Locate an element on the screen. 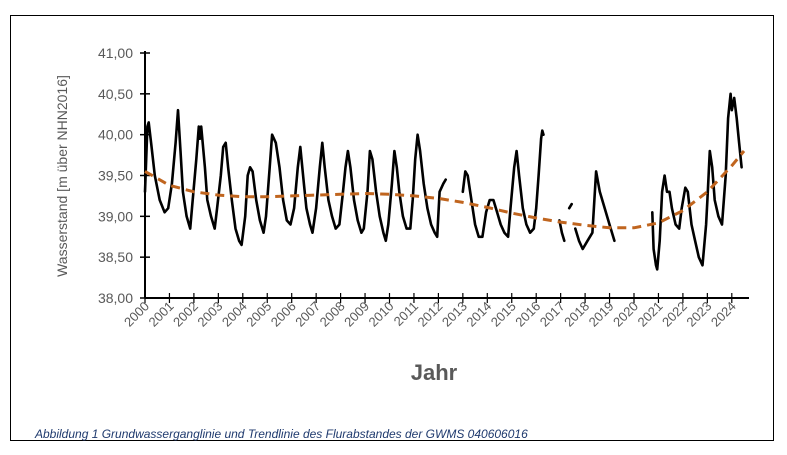 This screenshot has width=787, height=455. x-tick-label: 2019 is located at coordinates (601, 314).